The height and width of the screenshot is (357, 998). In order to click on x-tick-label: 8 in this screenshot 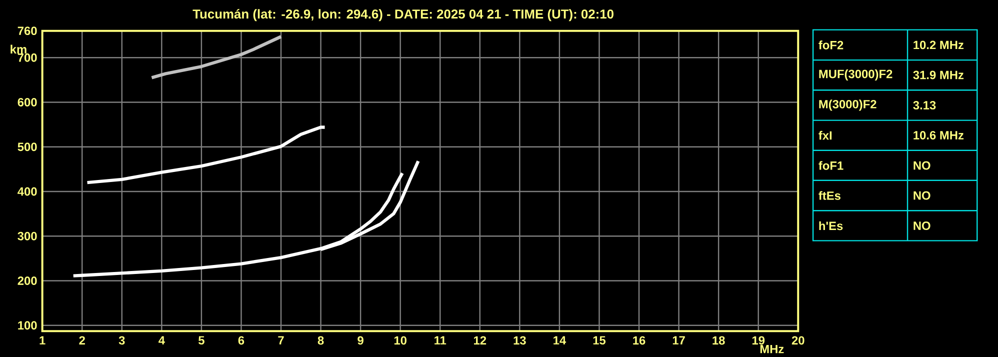, I will do `click(321, 340)`.